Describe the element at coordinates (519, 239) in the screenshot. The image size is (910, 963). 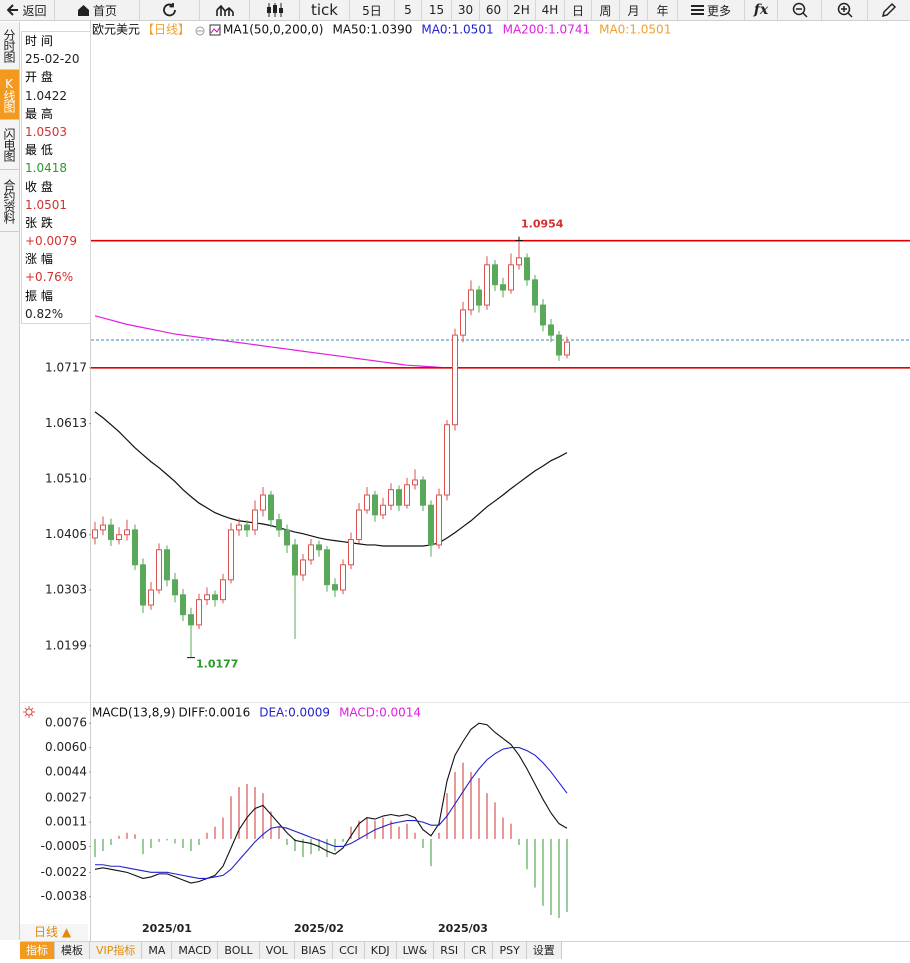
I see `high-marker` at that location.